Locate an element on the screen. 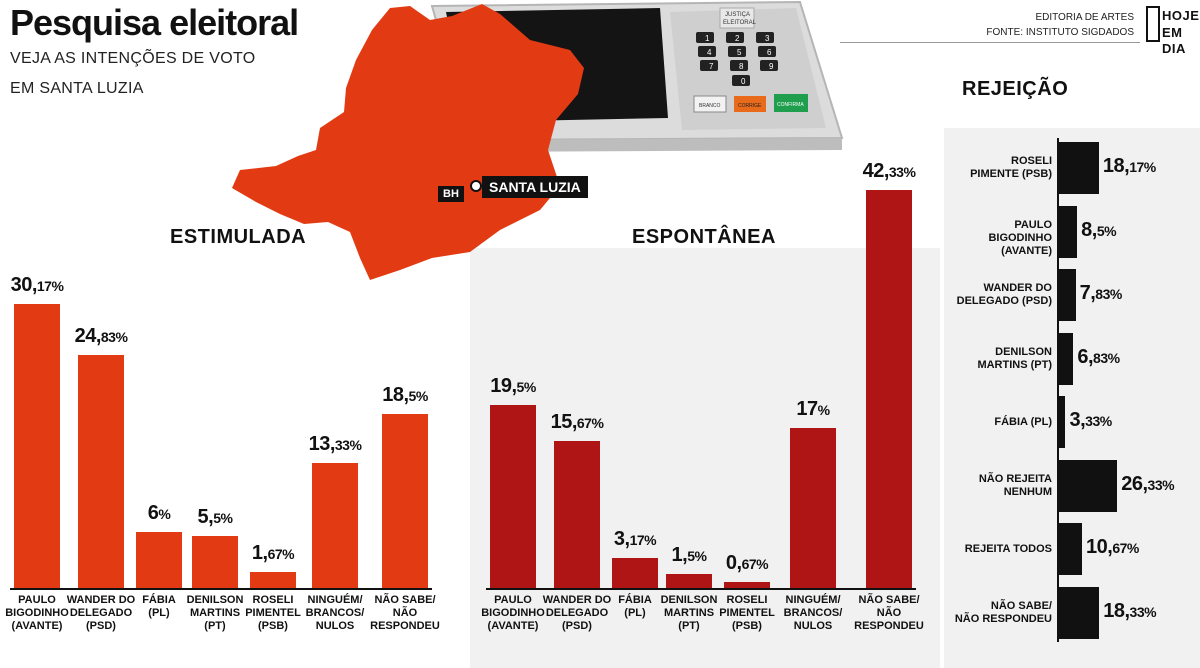 This screenshot has height=668, width=1200. category-label-0: PAULO BIGODINHO (AVANTE) is located at coordinates (513, 613).